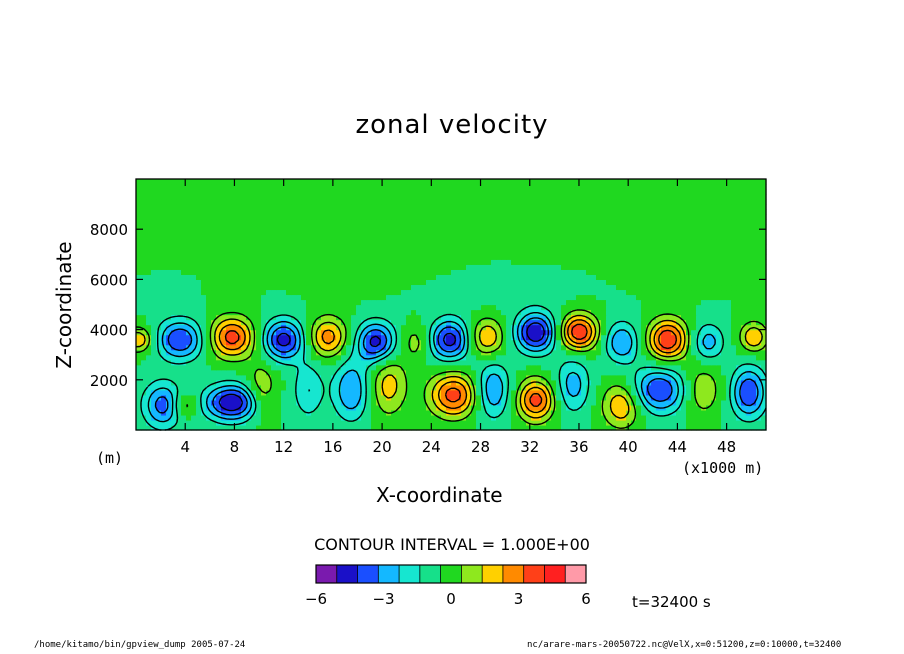  I want to click on x-tick-label: 16, so click(332, 447).